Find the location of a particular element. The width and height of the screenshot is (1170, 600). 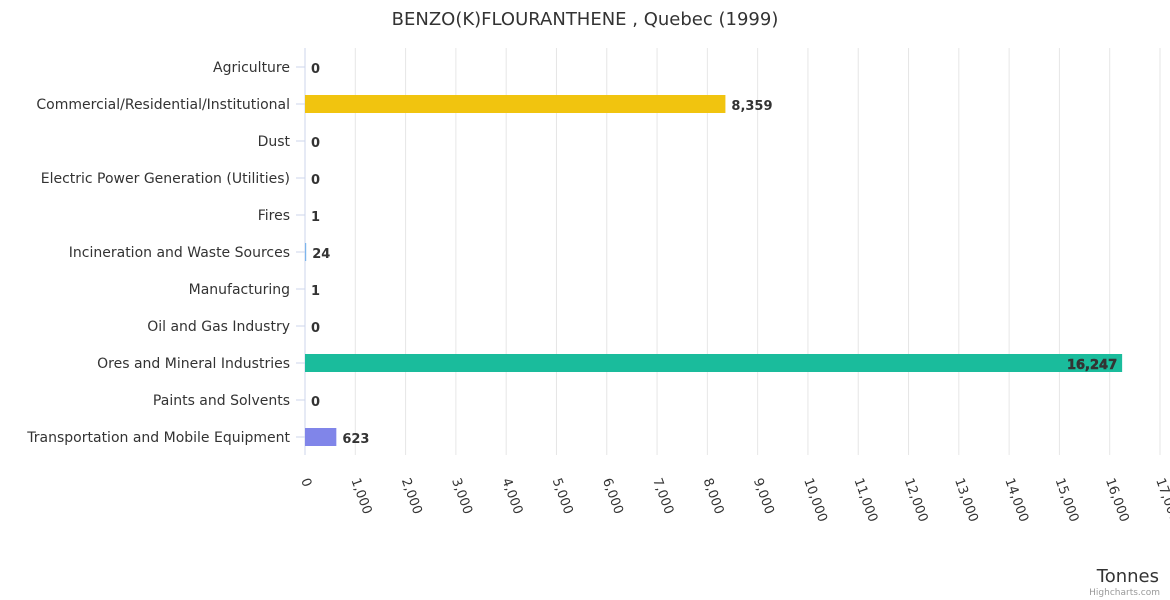

x-tick-label: 0 is located at coordinates (305, 482).